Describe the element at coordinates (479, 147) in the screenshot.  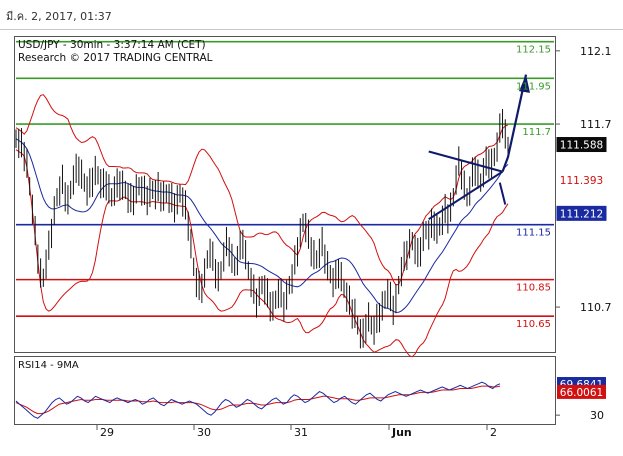
I see `chart-annotations` at that location.